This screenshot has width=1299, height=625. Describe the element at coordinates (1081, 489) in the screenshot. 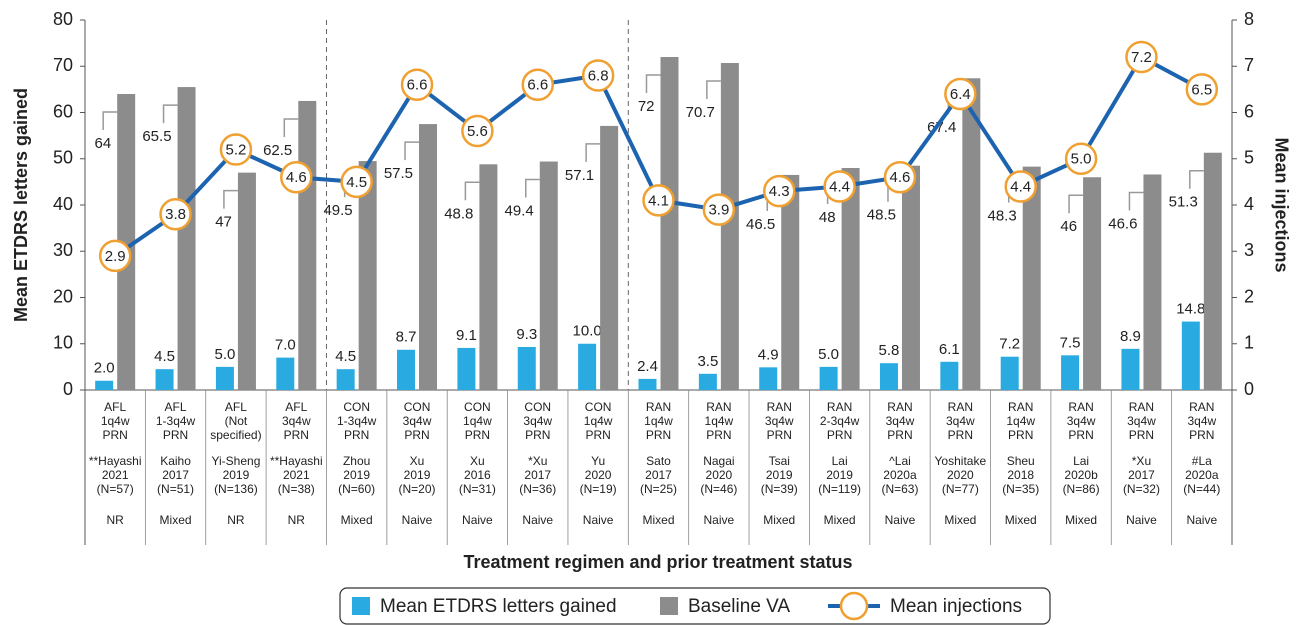

I see `study-label: (N=86)` at that location.